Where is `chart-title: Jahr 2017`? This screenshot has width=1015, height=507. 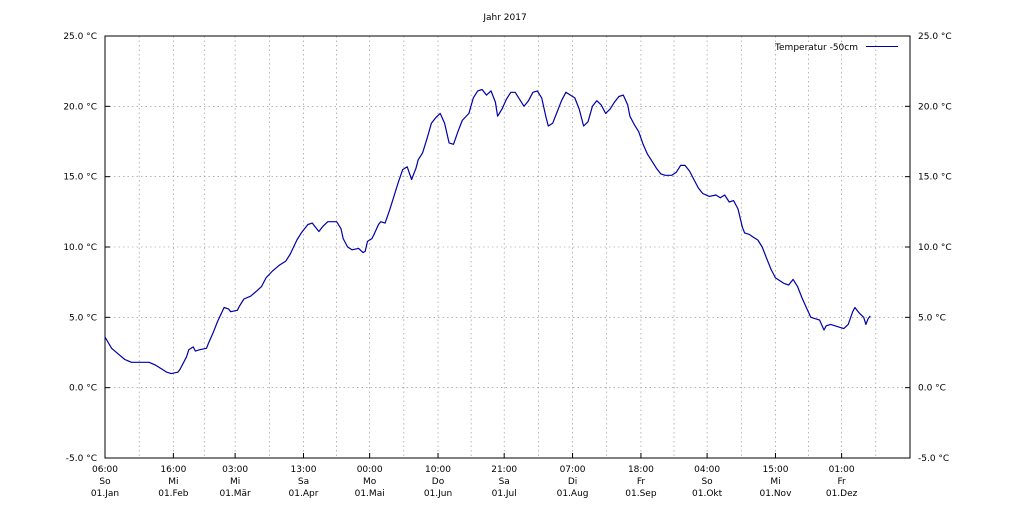
chart-title: Jahr 2017 is located at coordinates (504, 18).